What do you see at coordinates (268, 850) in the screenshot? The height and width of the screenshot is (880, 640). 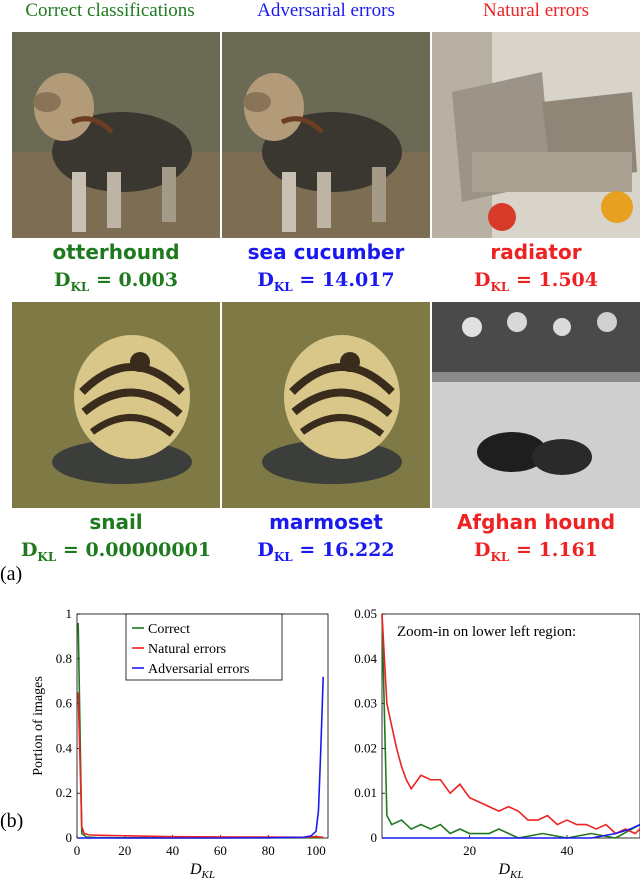 I see `chart-1-xtick-label: 80` at bounding box center [268, 850].